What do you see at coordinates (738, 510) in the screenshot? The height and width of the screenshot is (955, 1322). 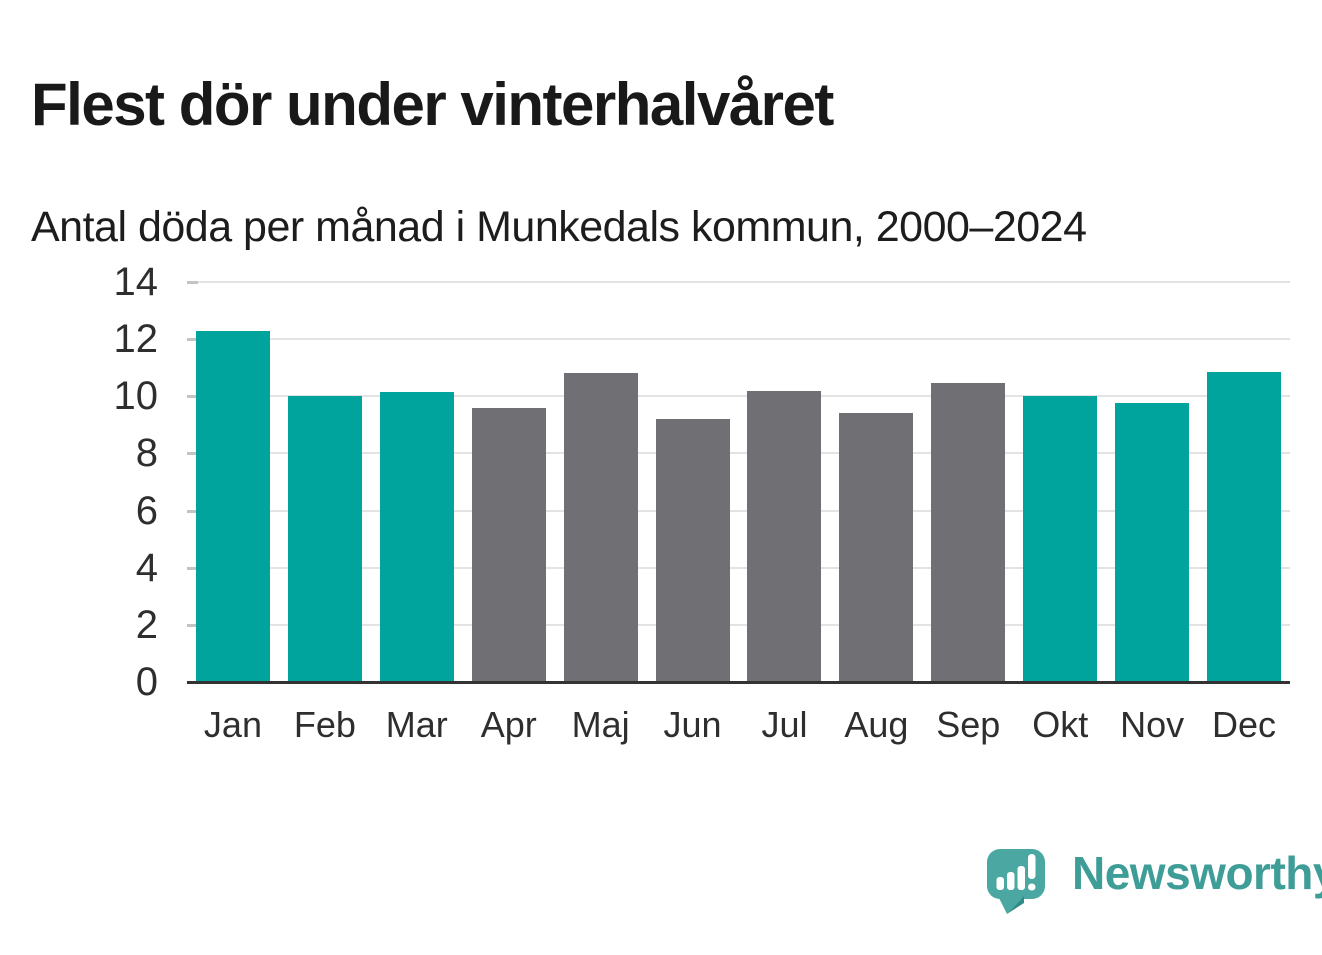 I see `gridline-y6` at bounding box center [738, 510].